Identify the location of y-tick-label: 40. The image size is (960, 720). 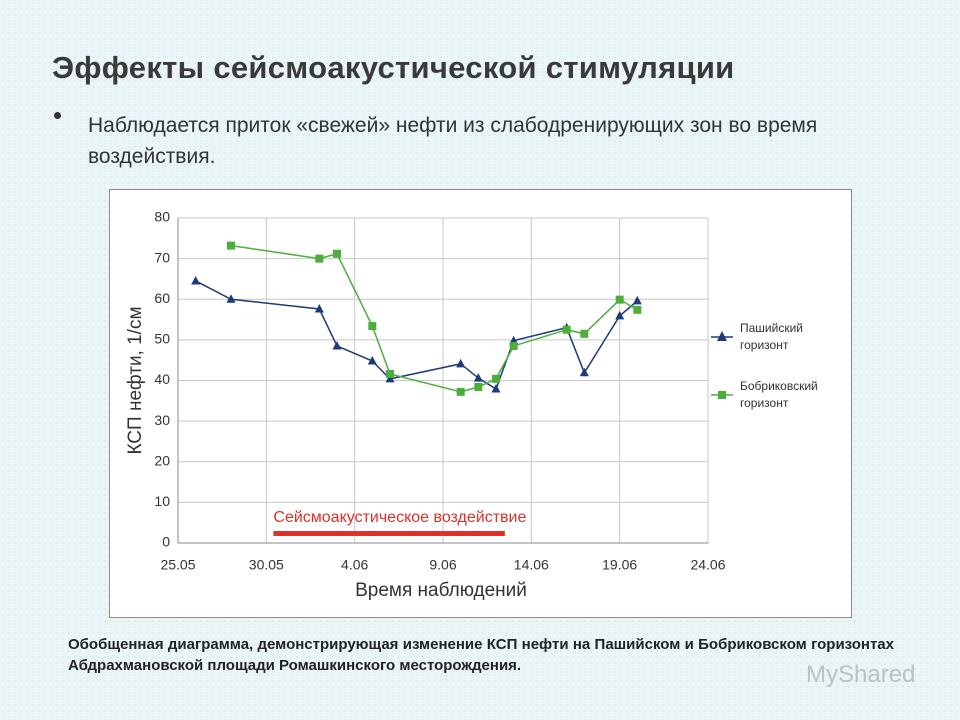
(162, 379).